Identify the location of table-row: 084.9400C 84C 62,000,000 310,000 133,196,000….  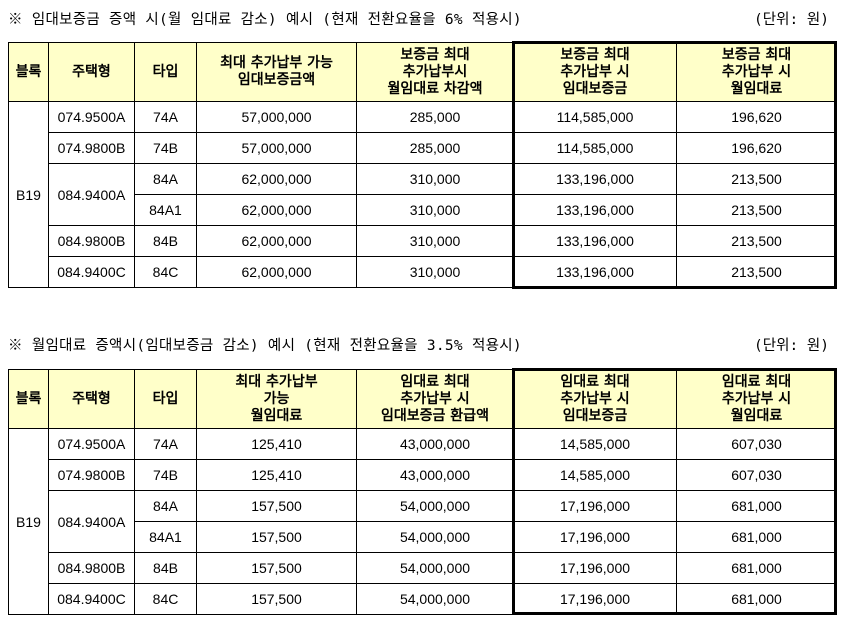
(423, 272).